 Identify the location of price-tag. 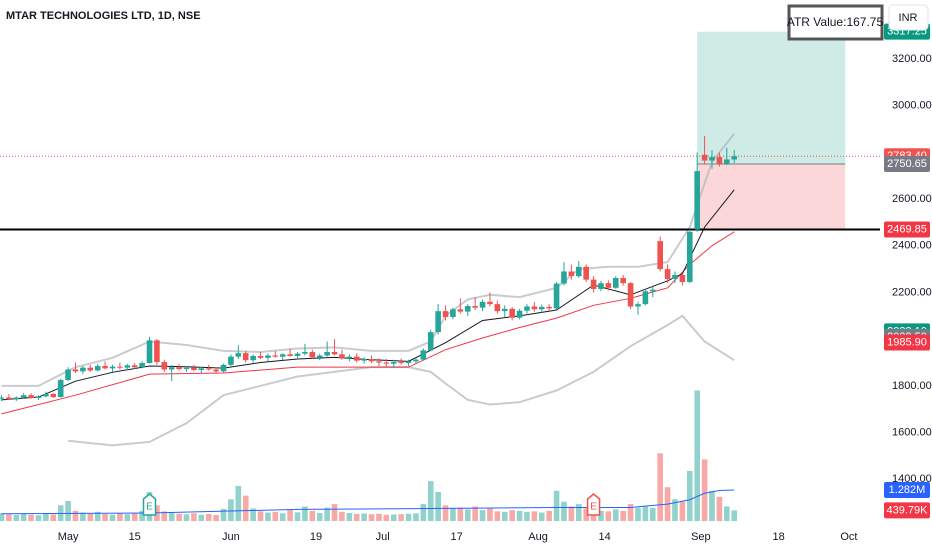
(907, 229).